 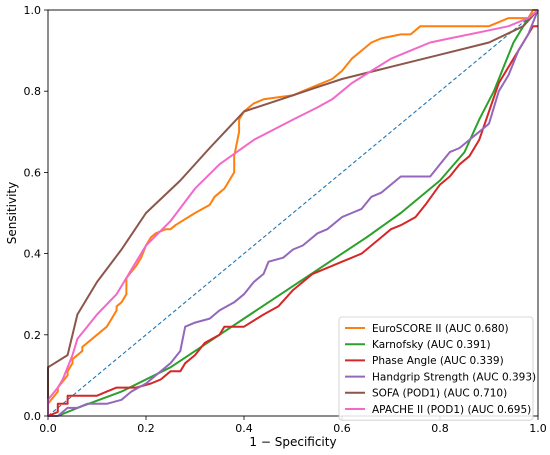 I want to click on y-tick-label: 0.2, so click(x=33, y=335).